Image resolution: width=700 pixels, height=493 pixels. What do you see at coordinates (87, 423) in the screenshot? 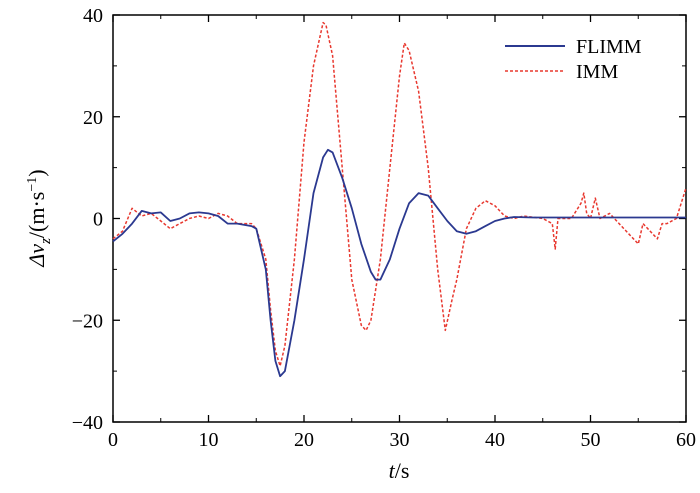
I see `y-tick-label: −40` at bounding box center [87, 423].